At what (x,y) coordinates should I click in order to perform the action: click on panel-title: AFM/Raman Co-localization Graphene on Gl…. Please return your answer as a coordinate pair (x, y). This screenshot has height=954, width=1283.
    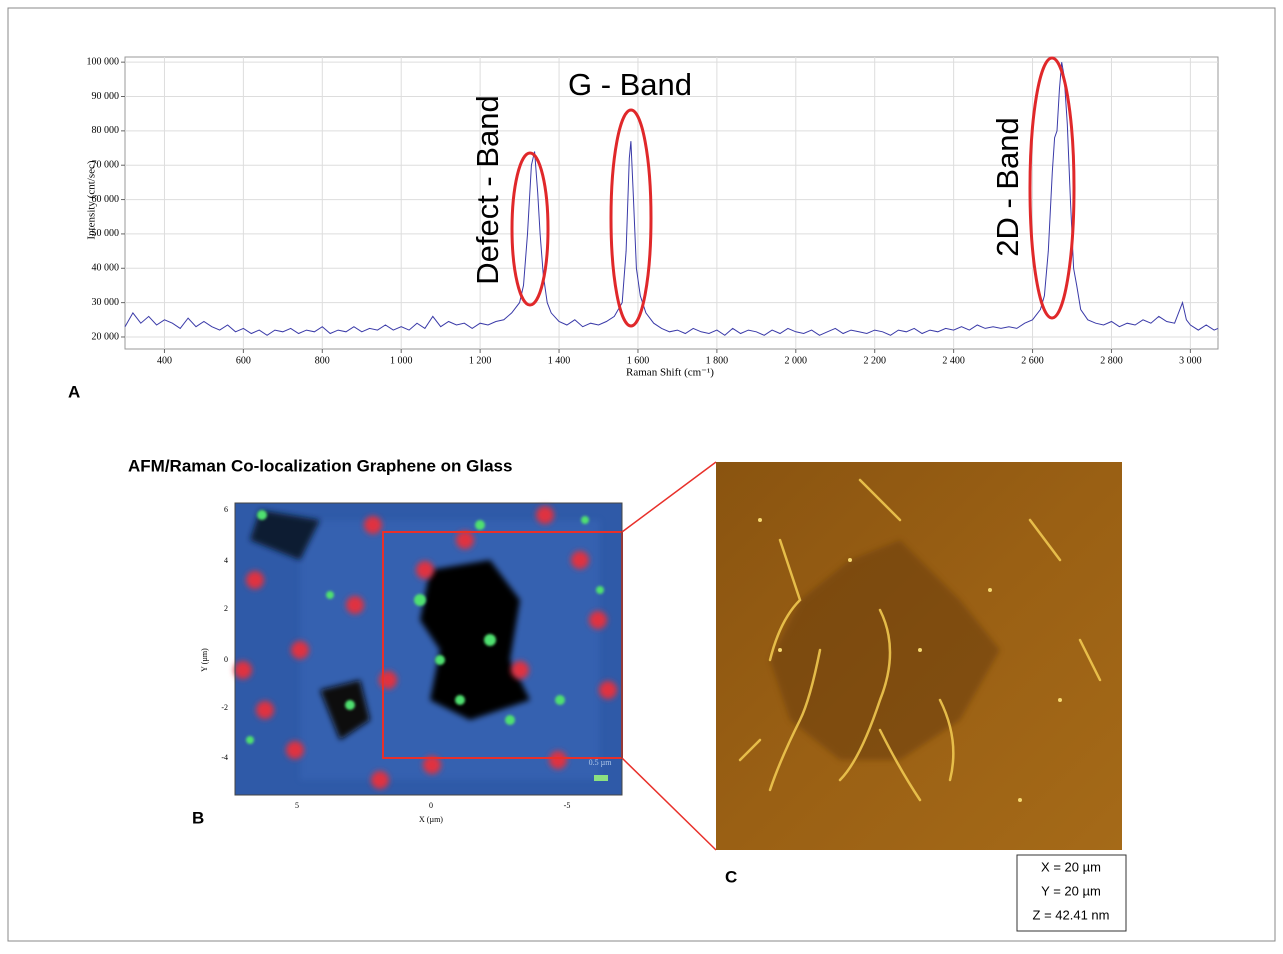
    Looking at the image, I should click on (320, 465).